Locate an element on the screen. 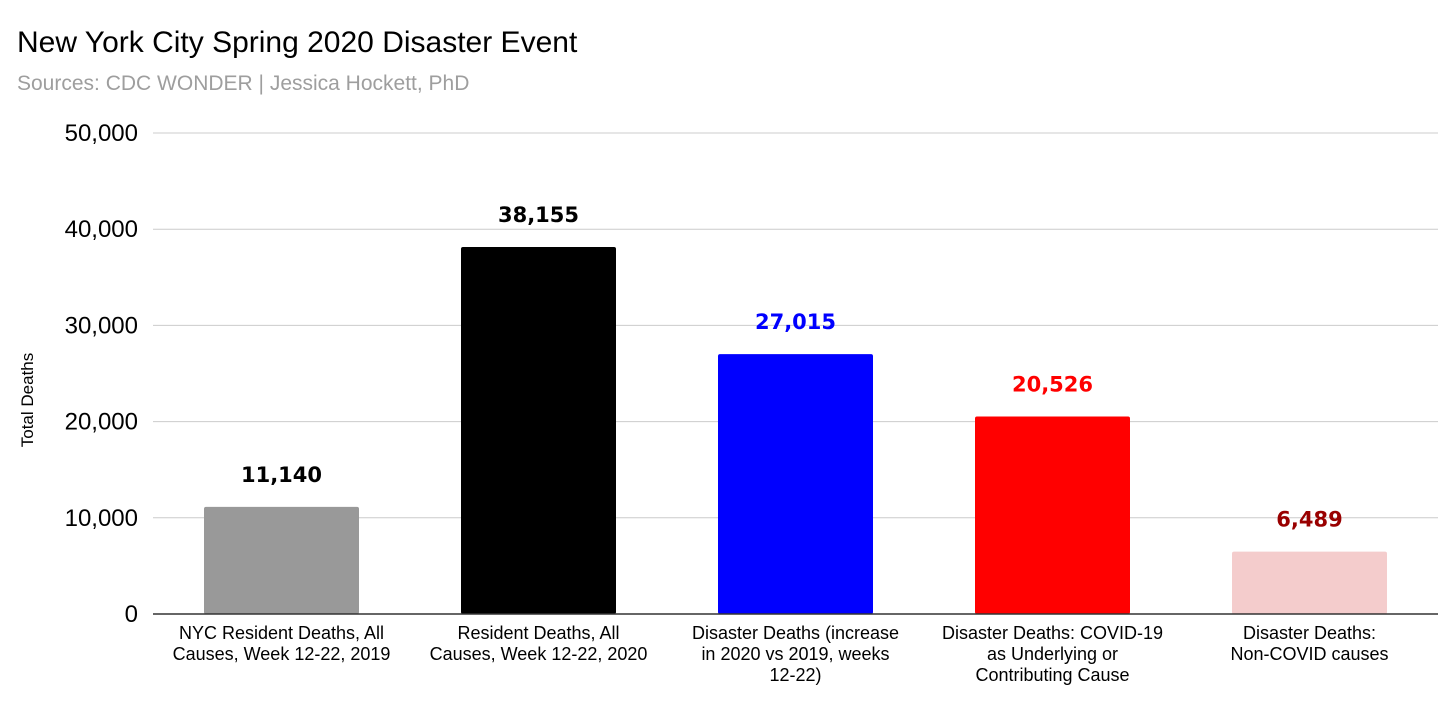 The height and width of the screenshot is (704, 1456). x-tick-label-line: Non-COVID causes is located at coordinates (1309, 654).